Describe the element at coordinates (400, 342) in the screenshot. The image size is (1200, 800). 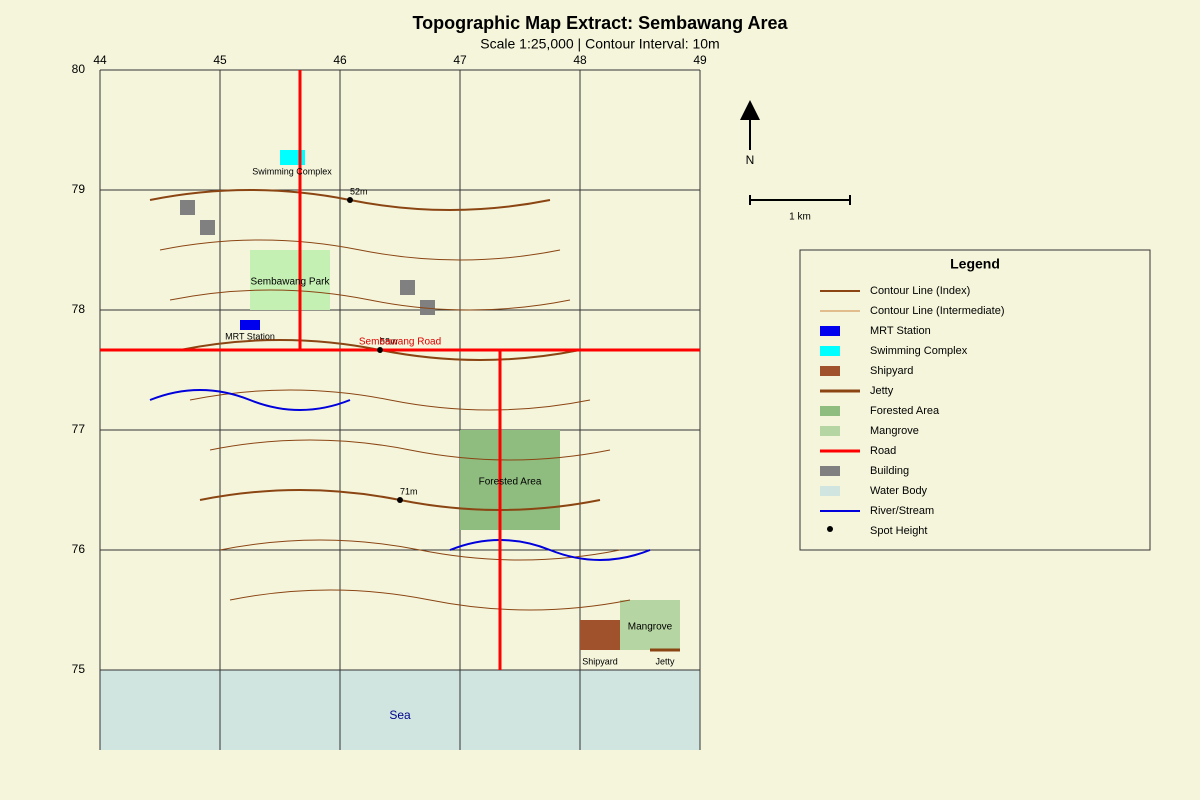
I see `label: Sembawang Road` at that location.